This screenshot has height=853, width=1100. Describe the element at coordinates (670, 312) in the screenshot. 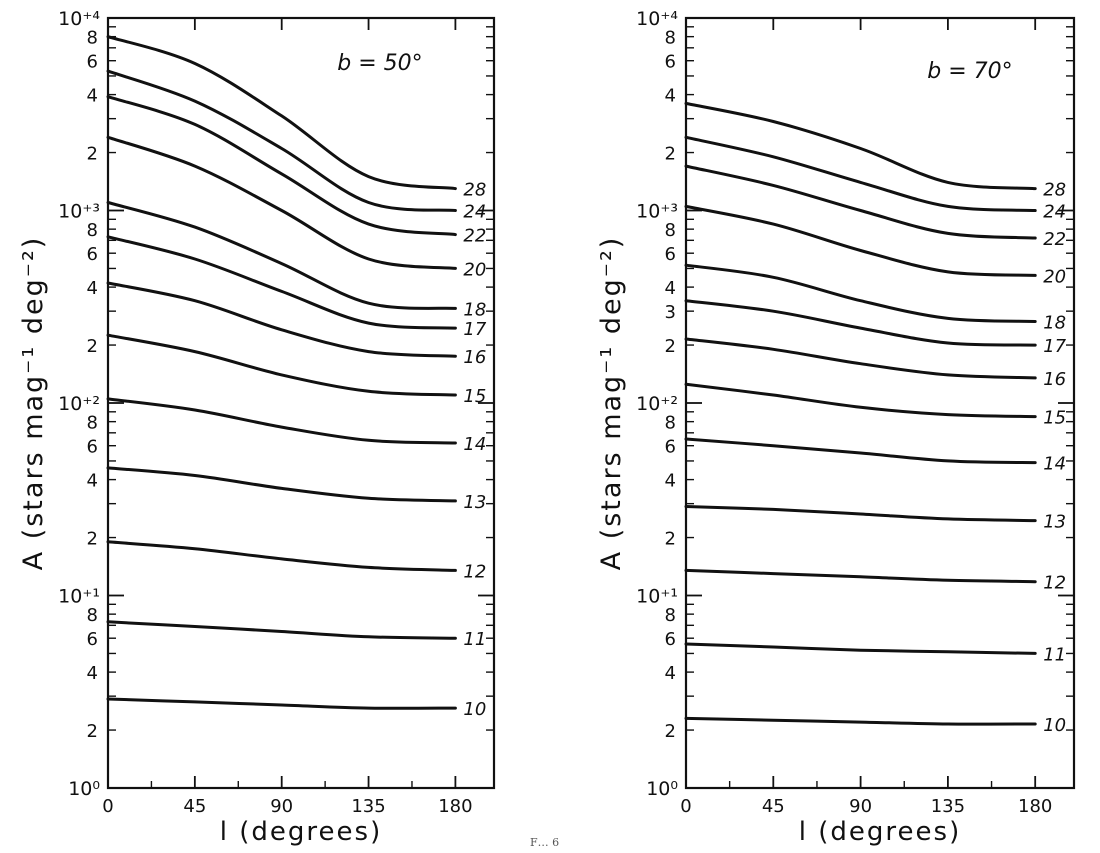

I see `y-minor-label: 3` at that location.